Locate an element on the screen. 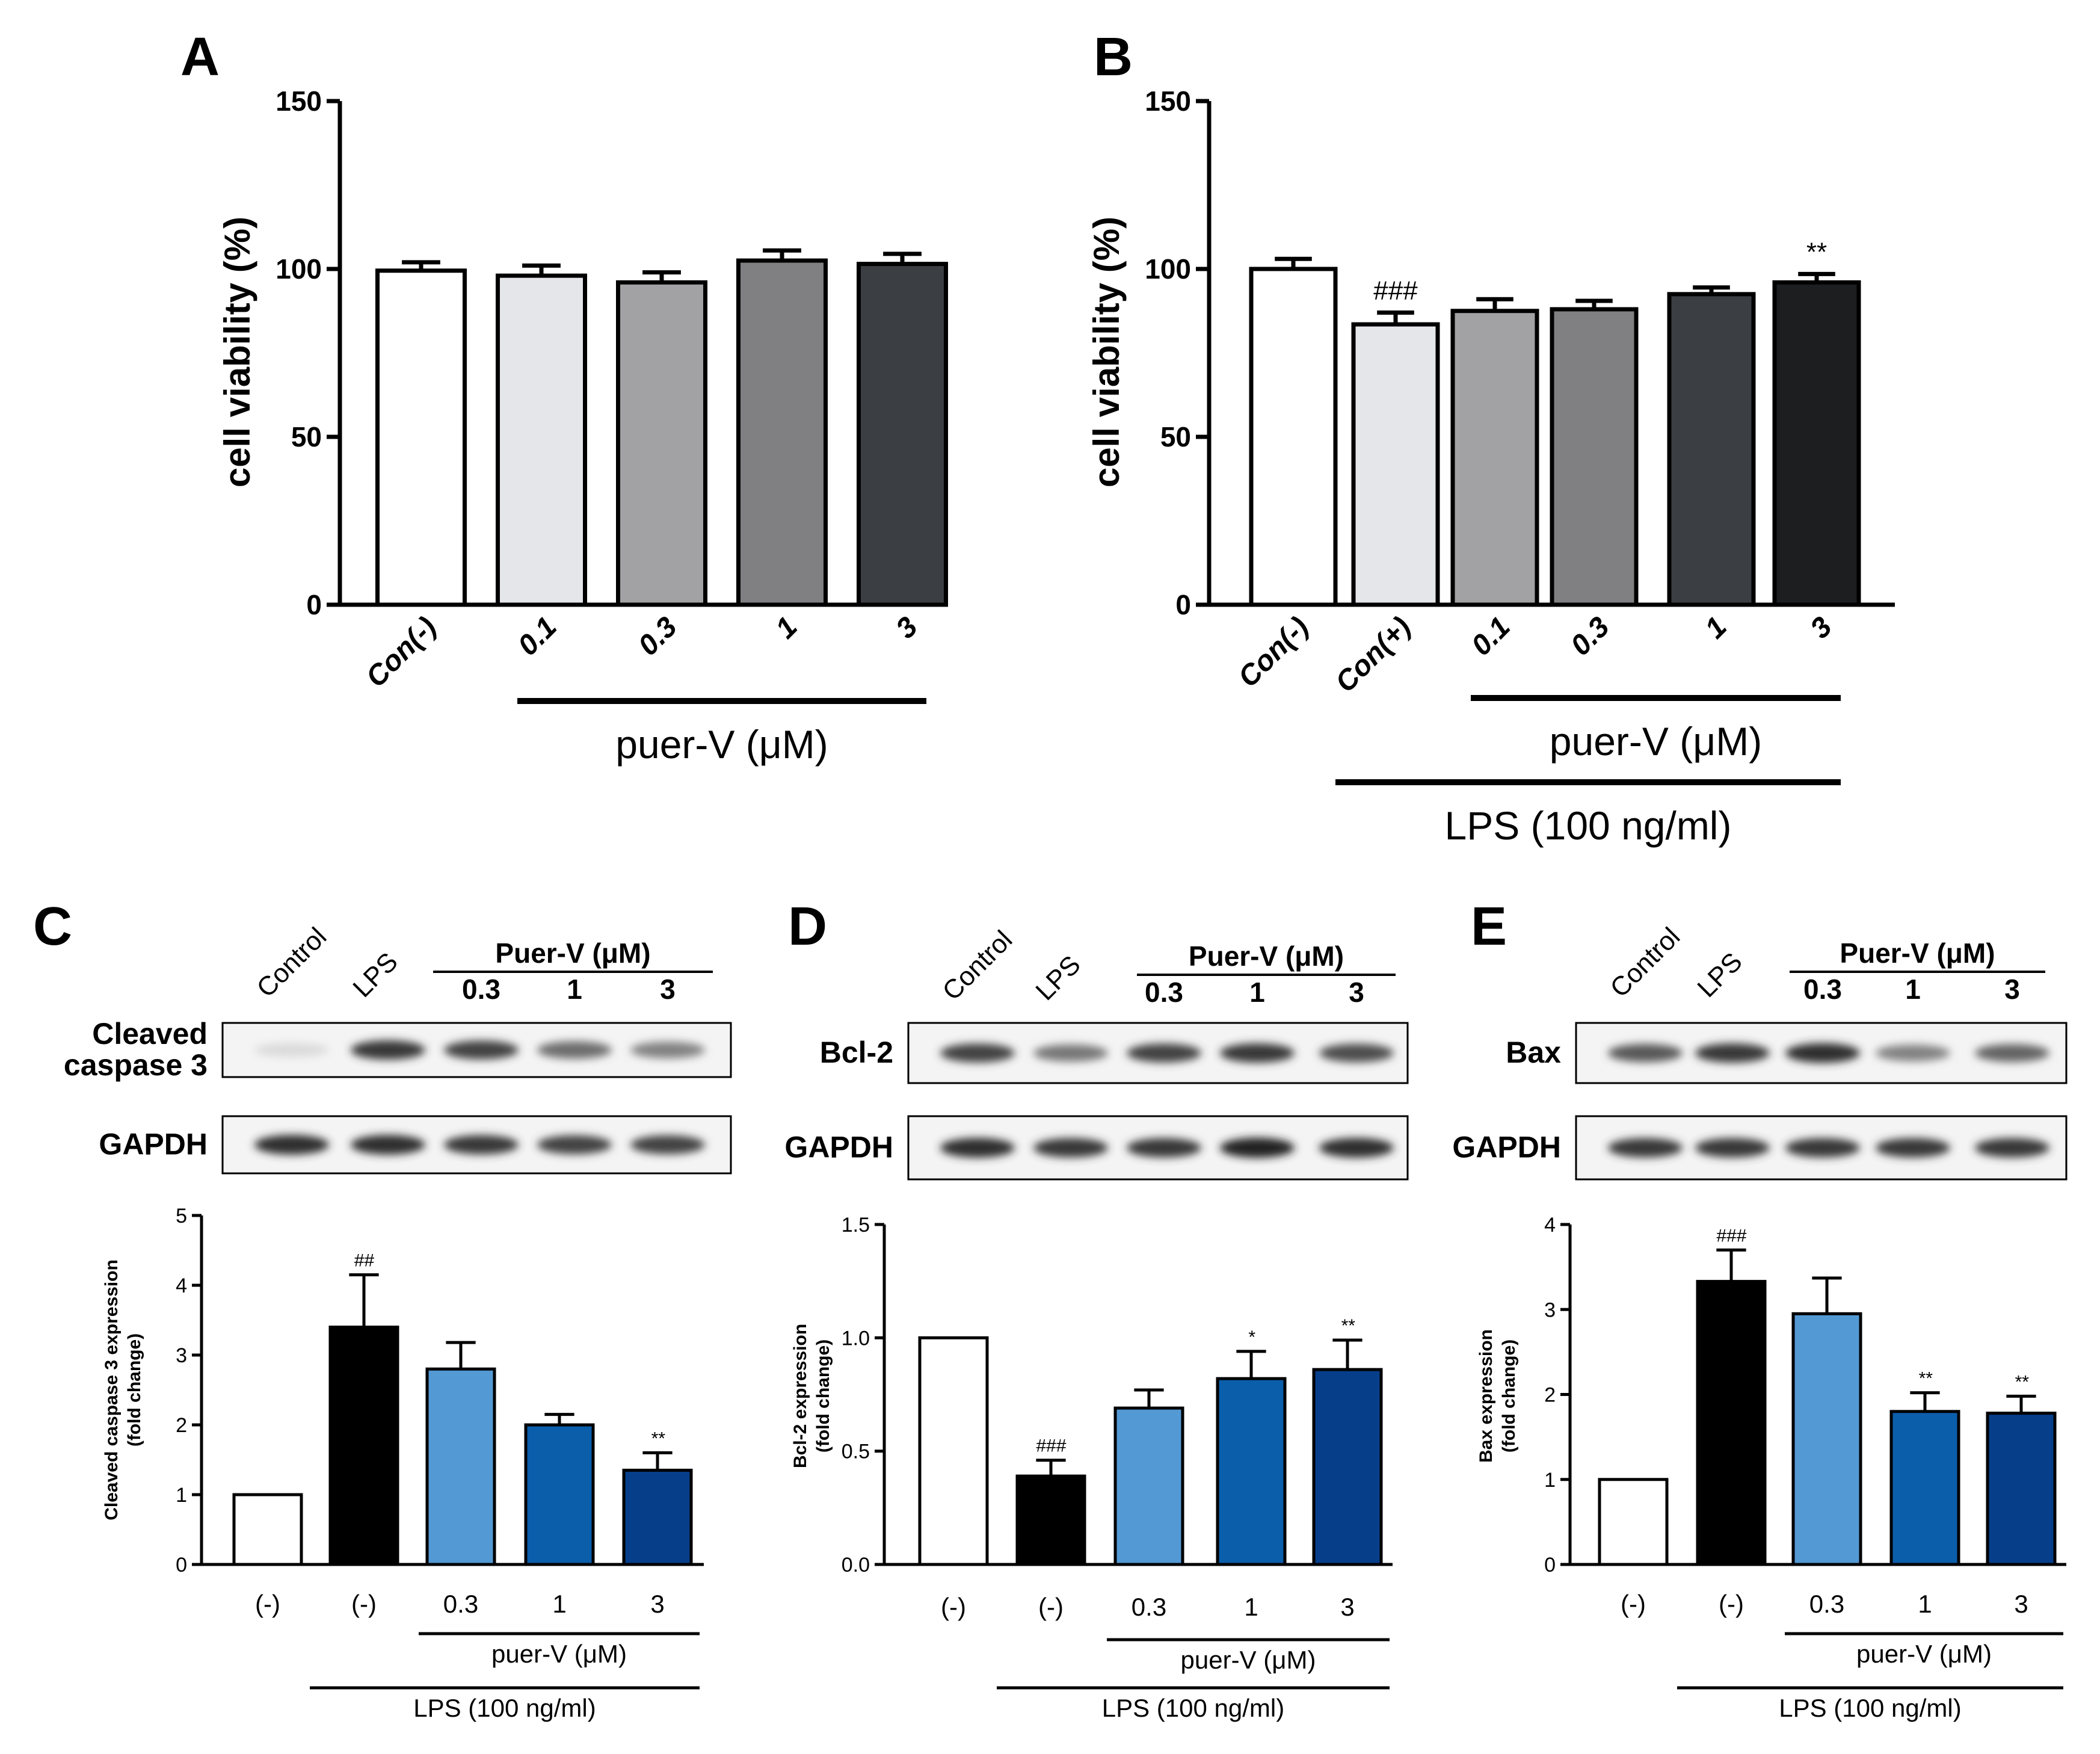 Image resolution: width=2100 pixels, height=1754 pixels. significance-label-E: ** is located at coordinates (1925, 1379).